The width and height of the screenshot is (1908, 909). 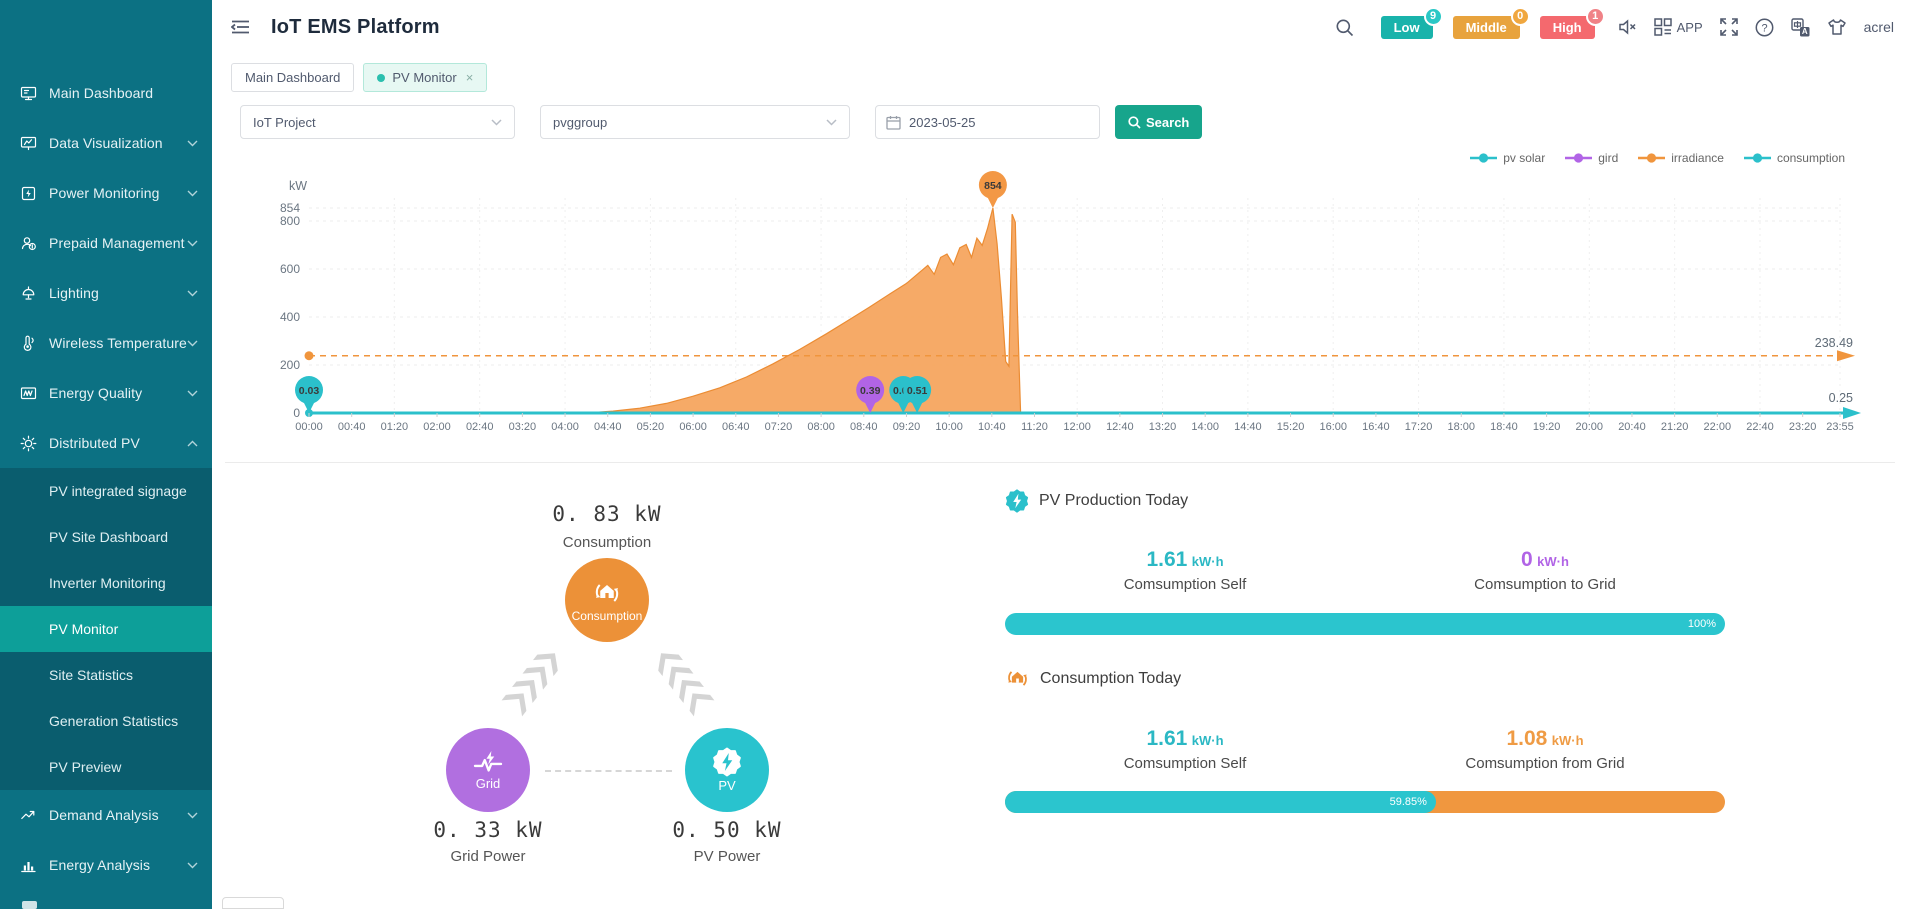 I want to click on sidebar-subitem-pv-preview: PV Preview, so click(x=85, y=767).